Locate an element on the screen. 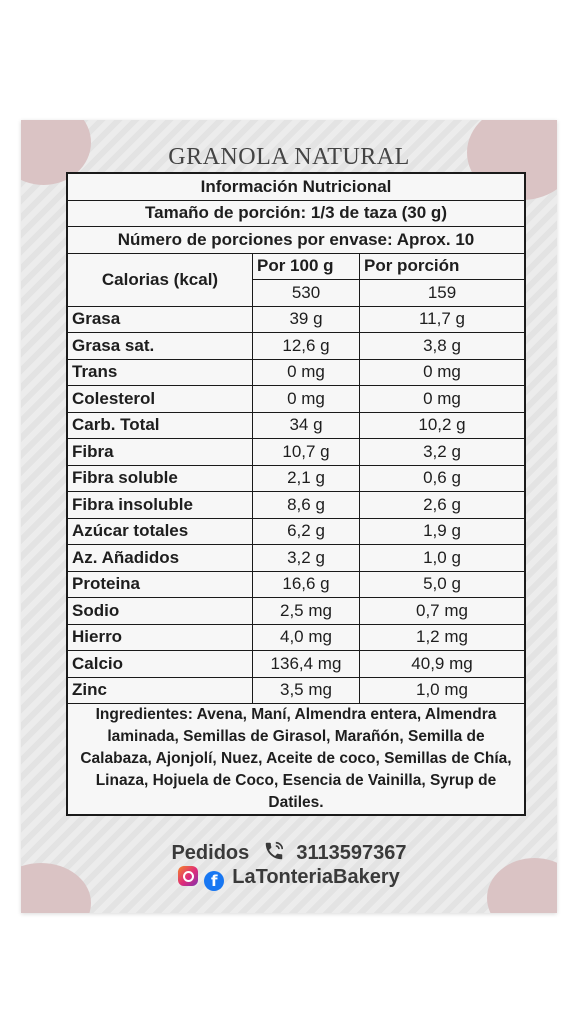  nutrient-label: Sodio is located at coordinates (159, 611).